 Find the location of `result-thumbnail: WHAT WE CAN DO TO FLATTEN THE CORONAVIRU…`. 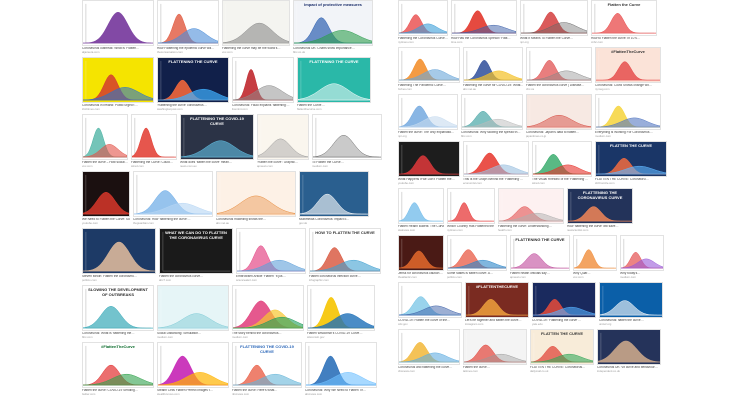

result-thumbnail: WHAT WE CAN DO TO FLATTEN THE CORONAVIRU… is located at coordinates (196, 251).